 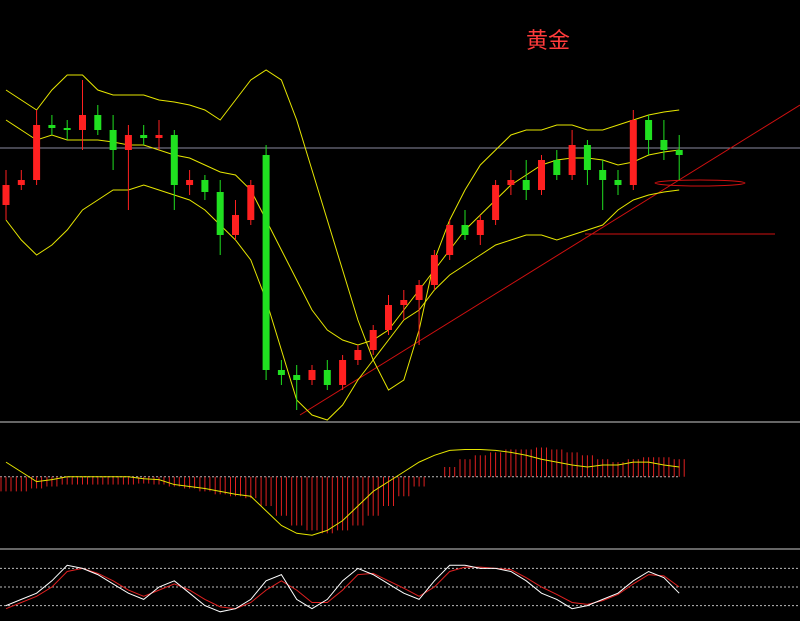 I want to click on d-line, so click(x=342, y=588).